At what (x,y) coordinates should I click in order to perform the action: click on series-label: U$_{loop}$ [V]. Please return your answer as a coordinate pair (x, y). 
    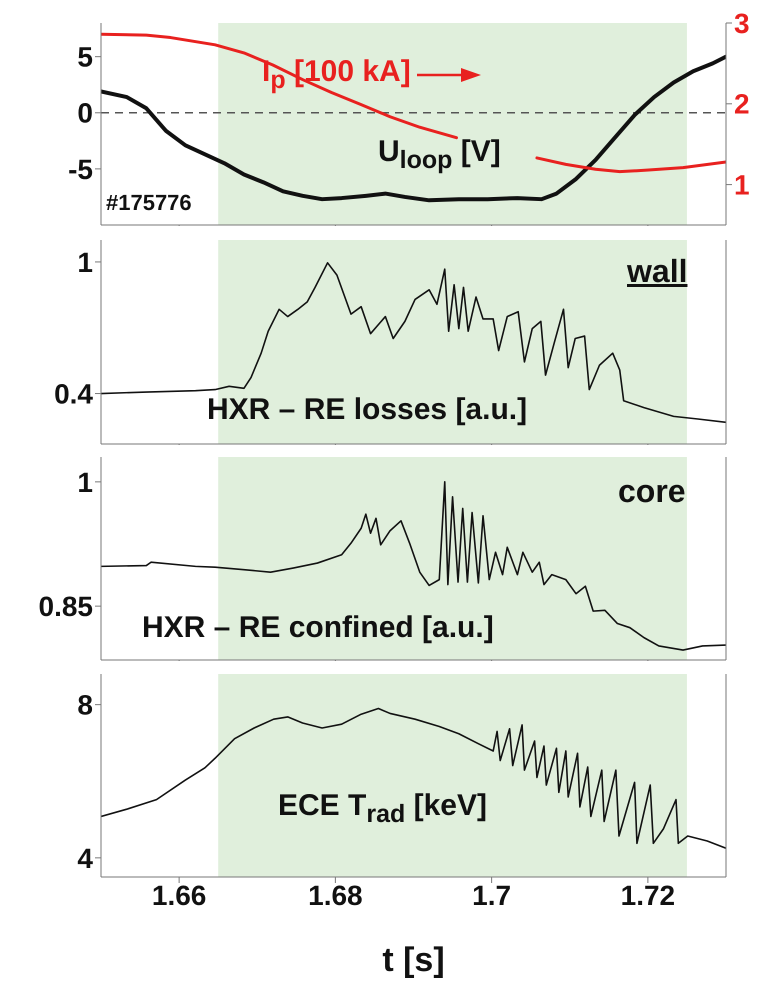
    Looking at the image, I should click on (439, 154).